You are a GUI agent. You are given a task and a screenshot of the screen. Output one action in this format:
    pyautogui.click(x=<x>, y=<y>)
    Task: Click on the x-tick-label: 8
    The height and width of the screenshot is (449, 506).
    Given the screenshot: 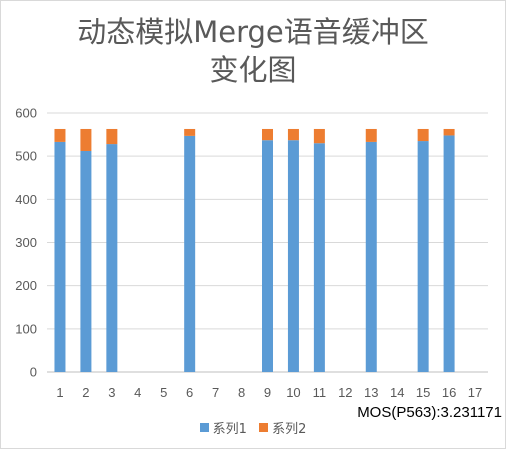 What is the action you would take?
    pyautogui.click(x=241, y=392)
    